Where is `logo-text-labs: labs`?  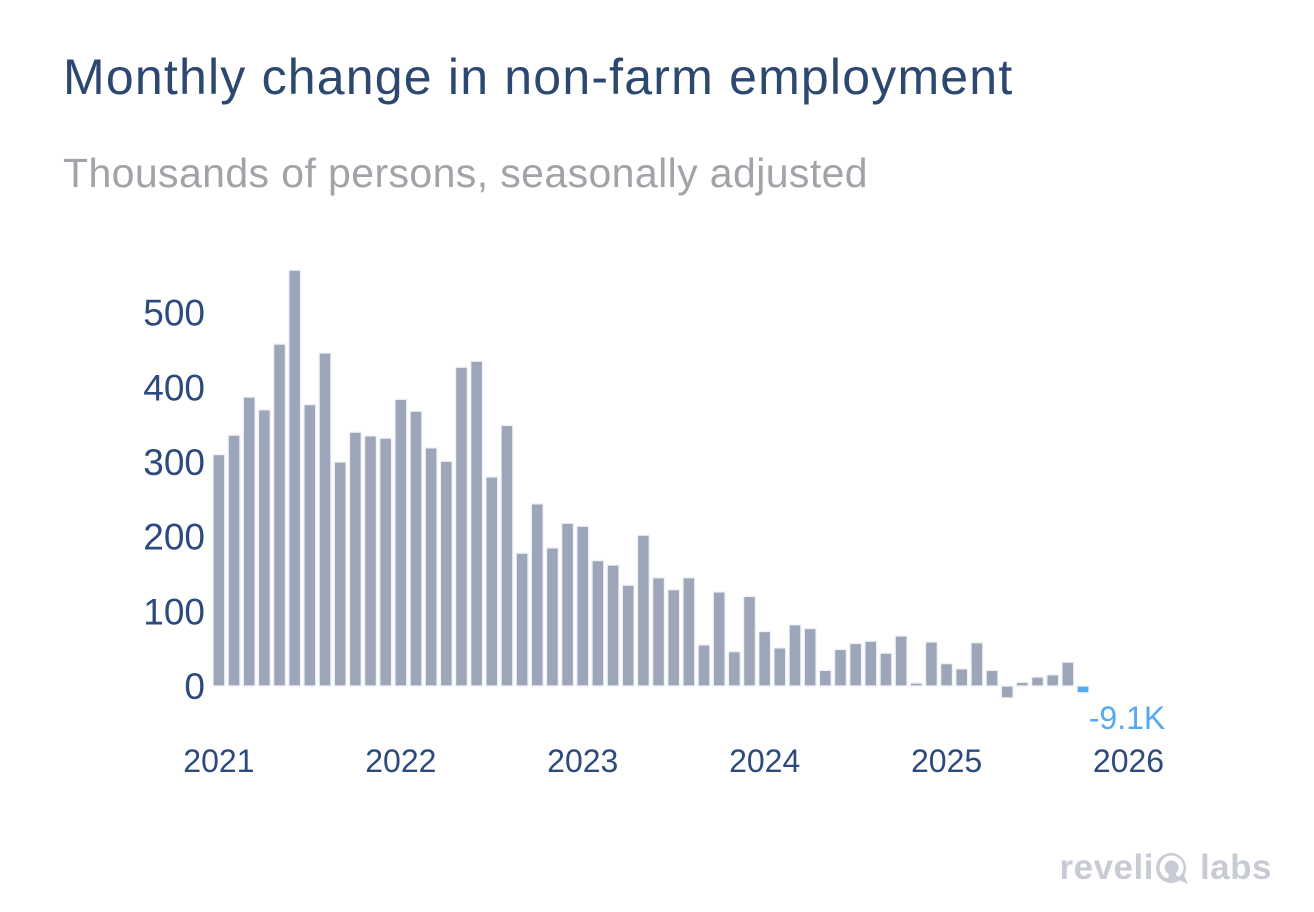
logo-text-labs: labs is located at coordinates (1235, 867).